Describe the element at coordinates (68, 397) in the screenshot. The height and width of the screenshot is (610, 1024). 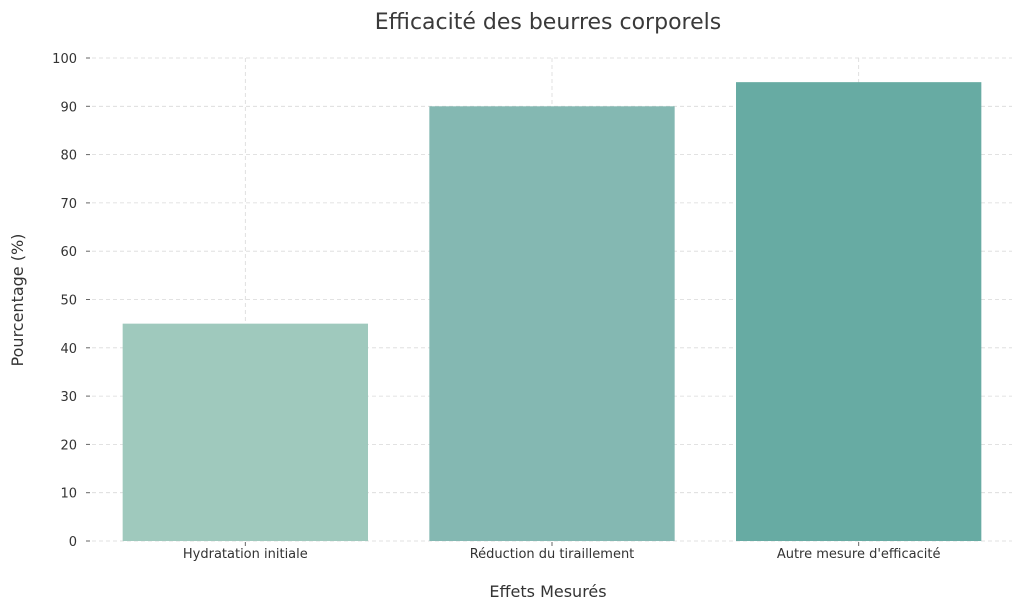
I see `y-tick-label: 30` at that location.